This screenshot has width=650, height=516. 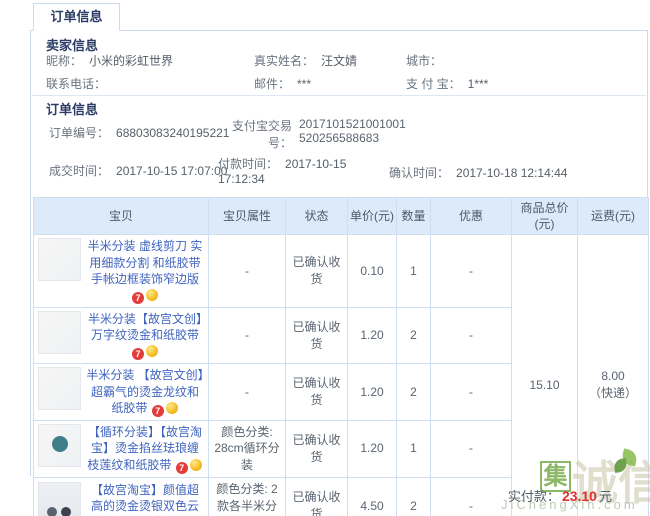 I want to click on order-number-field: 订单编号： 68803083240195221, so click(x=139, y=132).